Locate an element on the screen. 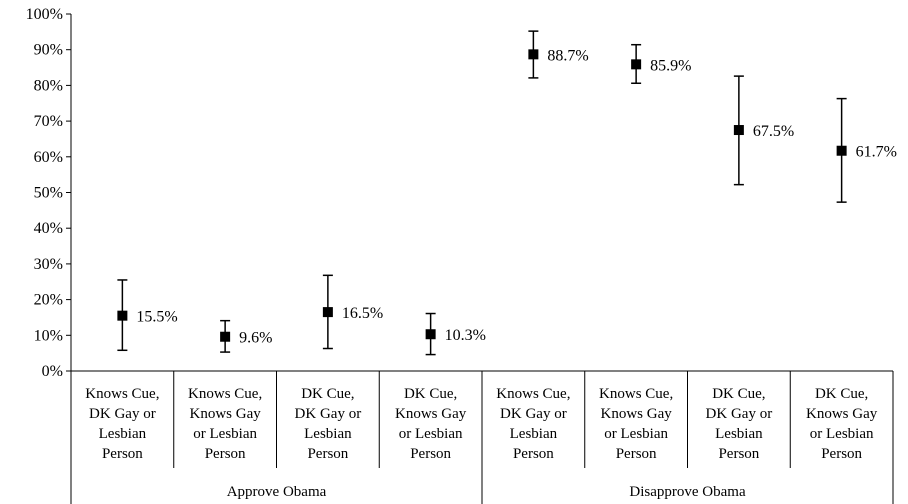  data-label: 16.5% is located at coordinates (362, 313).